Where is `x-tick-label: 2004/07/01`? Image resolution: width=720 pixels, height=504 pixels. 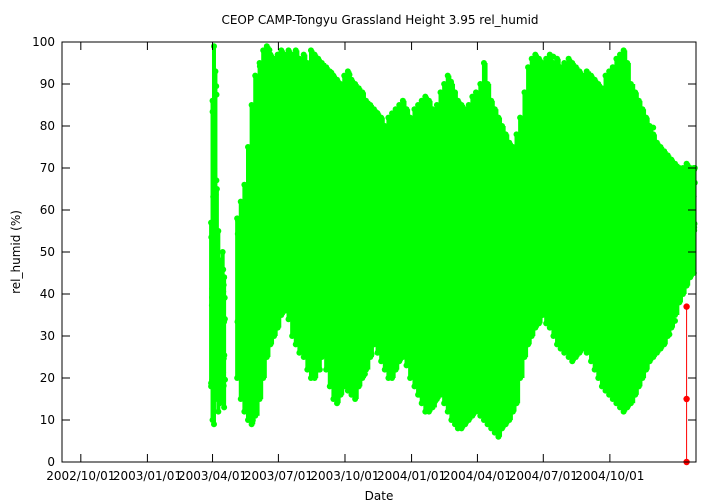
x-tick-label: 2004/07/01 is located at coordinates (543, 476).